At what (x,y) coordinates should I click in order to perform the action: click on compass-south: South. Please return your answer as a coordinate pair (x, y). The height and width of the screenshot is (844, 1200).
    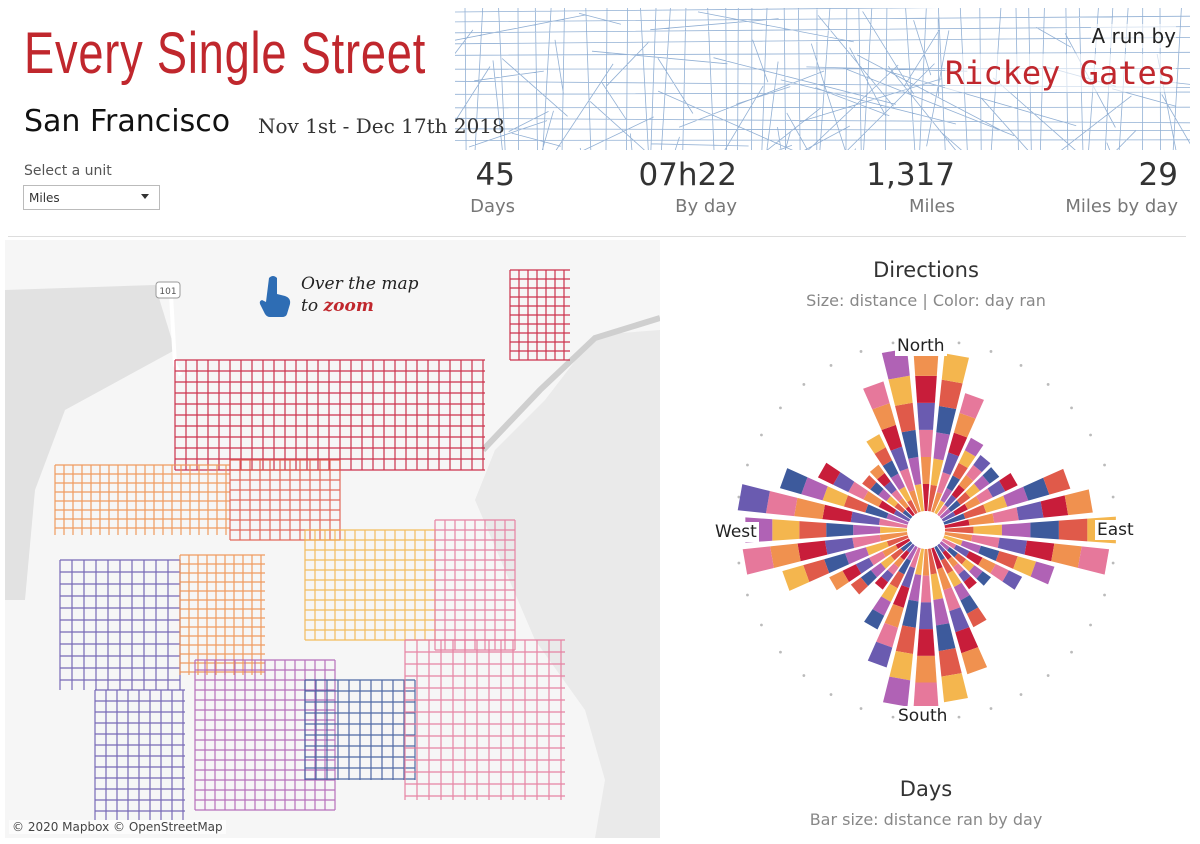
    Looking at the image, I should click on (923, 716).